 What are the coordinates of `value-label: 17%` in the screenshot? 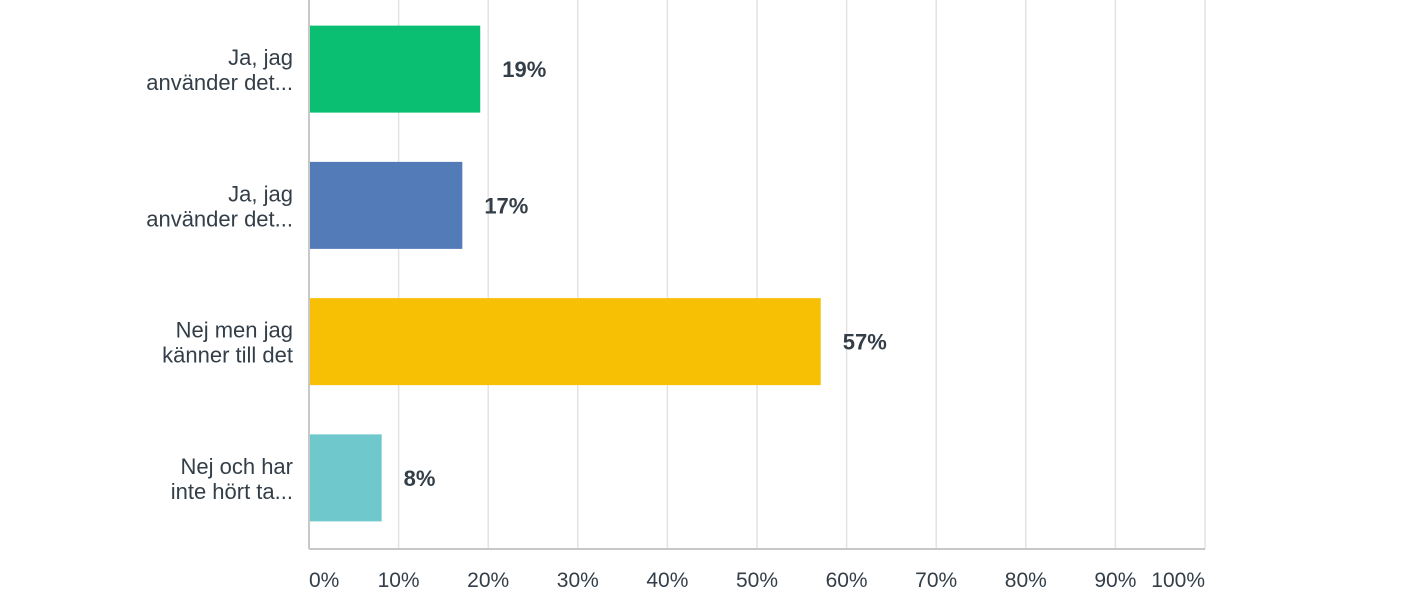 It's located at (506, 205).